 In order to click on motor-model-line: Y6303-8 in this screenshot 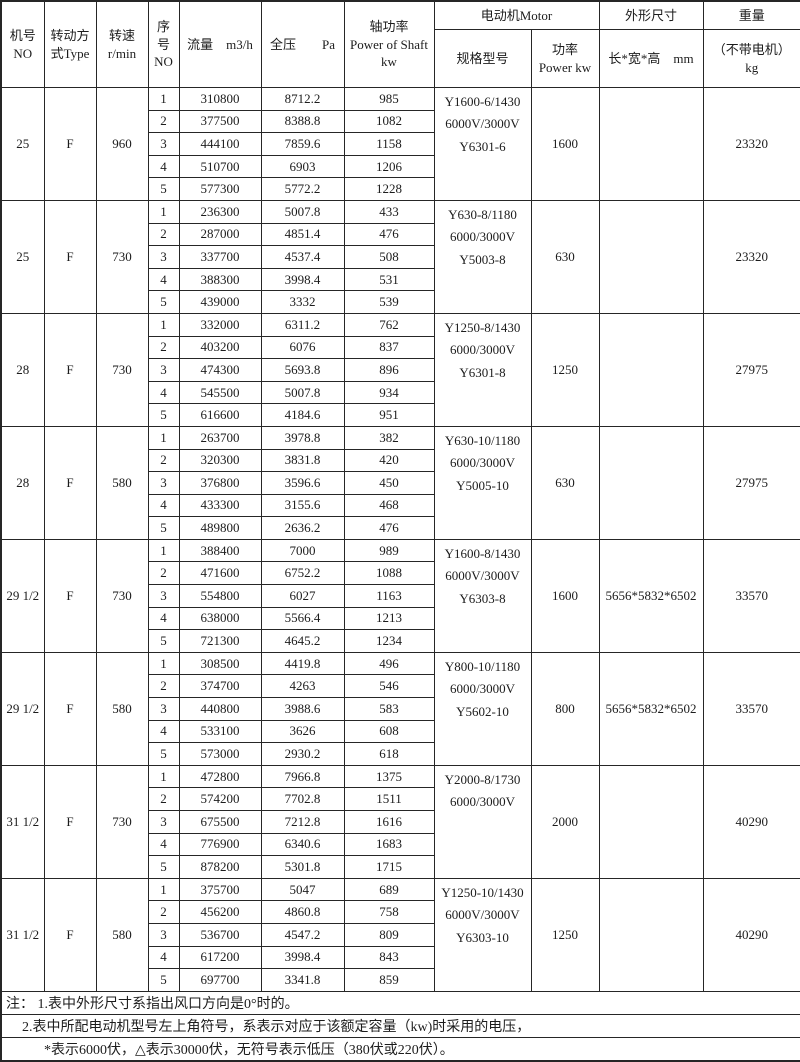, I will do `click(482, 598)`.